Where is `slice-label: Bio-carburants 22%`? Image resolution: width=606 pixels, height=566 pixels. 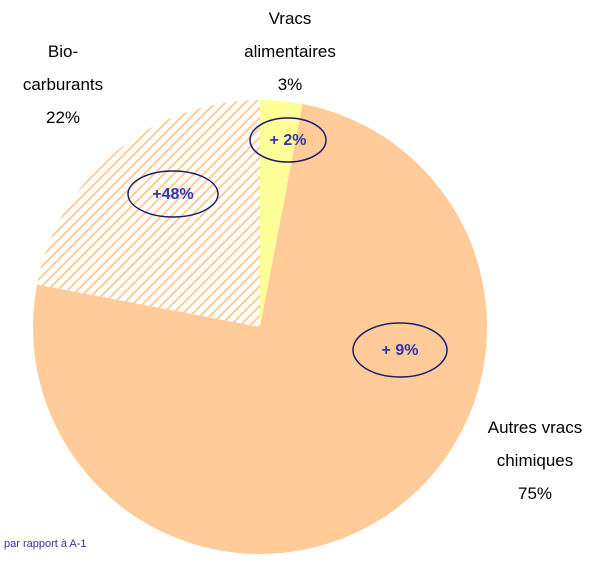
slice-label: Bio-carburants 22% is located at coordinates (63, 84).